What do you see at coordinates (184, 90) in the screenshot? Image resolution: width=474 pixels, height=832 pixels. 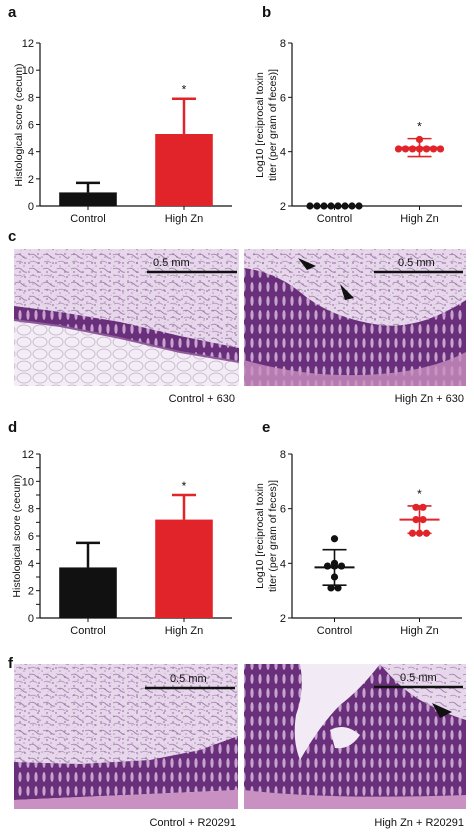 I see `chart-a-significance: *` at bounding box center [184, 90].